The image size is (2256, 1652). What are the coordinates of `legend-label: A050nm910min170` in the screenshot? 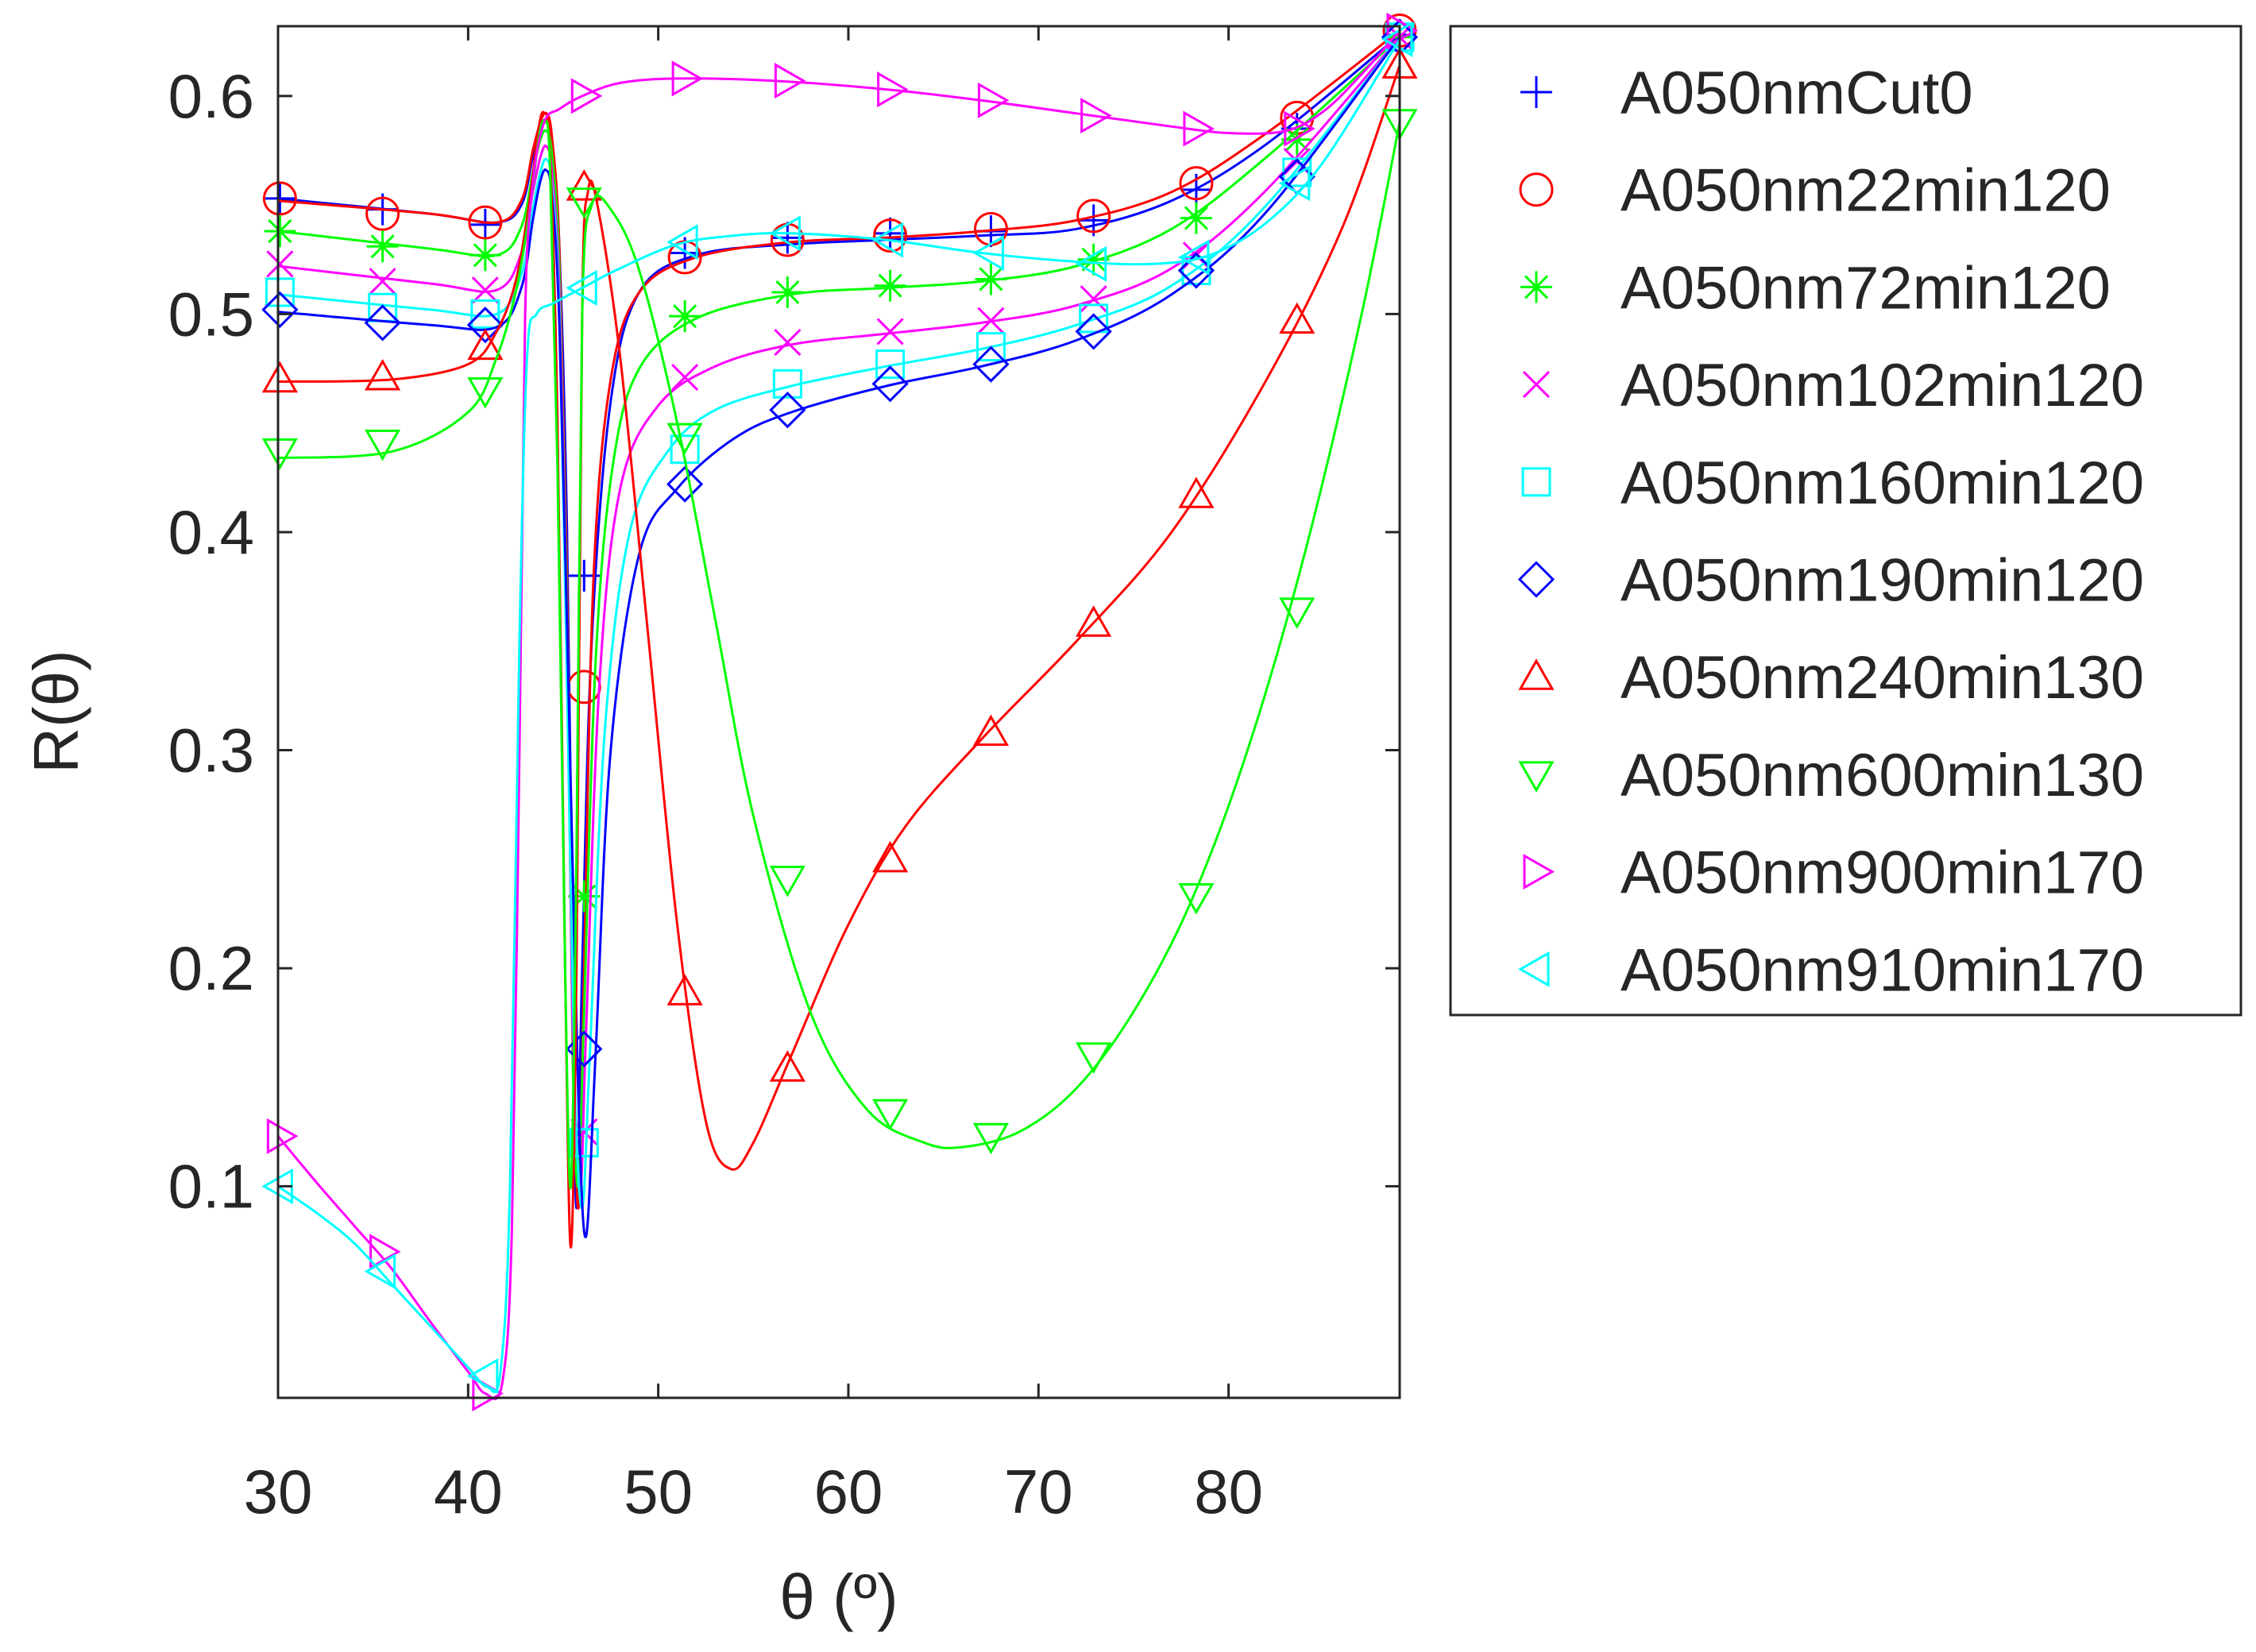 It's located at (1883, 970).